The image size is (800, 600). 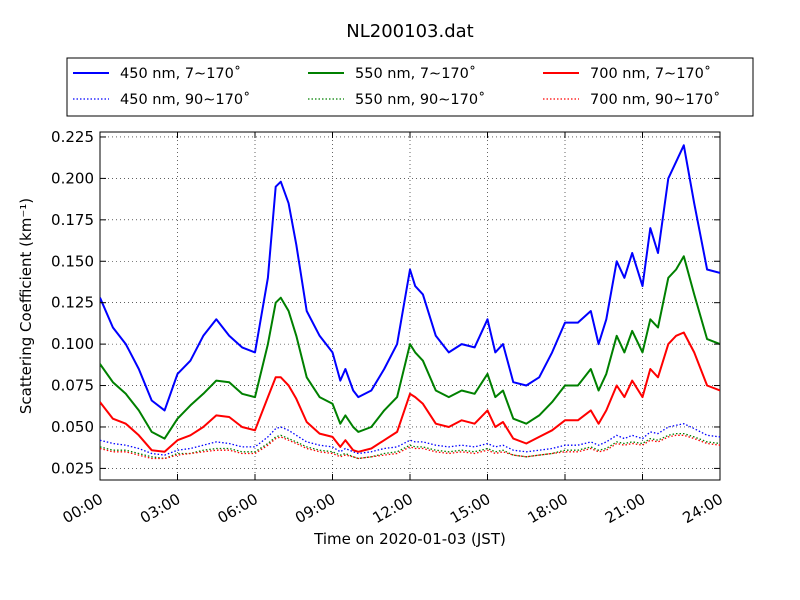 What do you see at coordinates (415, 73) in the screenshot?
I see `legend-label-1: 550 nm, 7∼170˚` at bounding box center [415, 73].